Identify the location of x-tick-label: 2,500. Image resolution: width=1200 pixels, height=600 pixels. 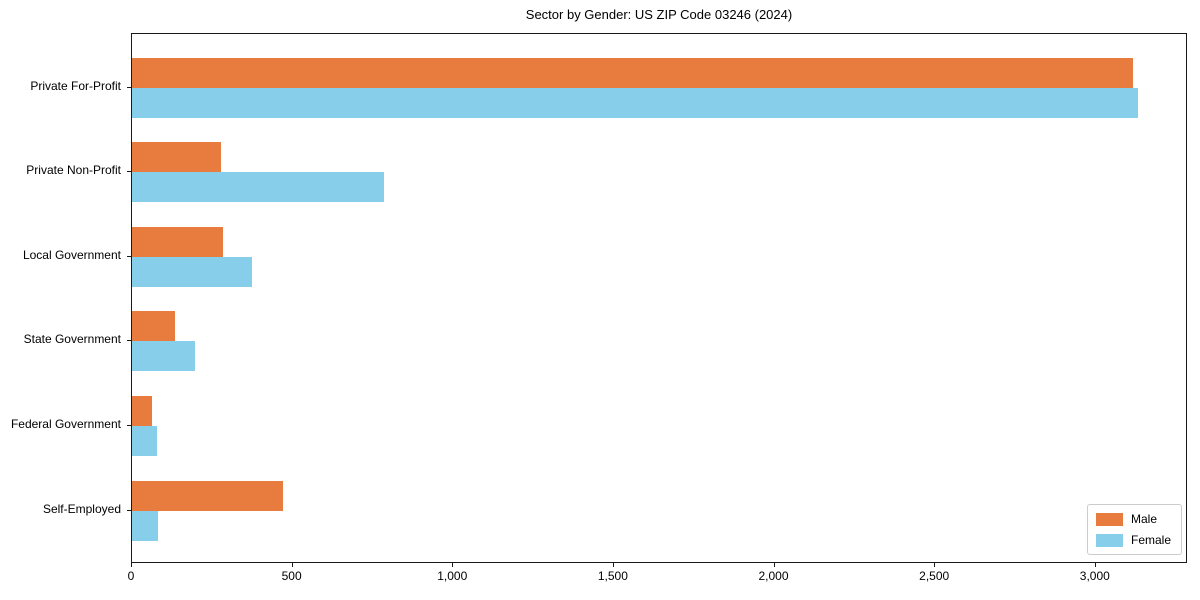
(934, 576).